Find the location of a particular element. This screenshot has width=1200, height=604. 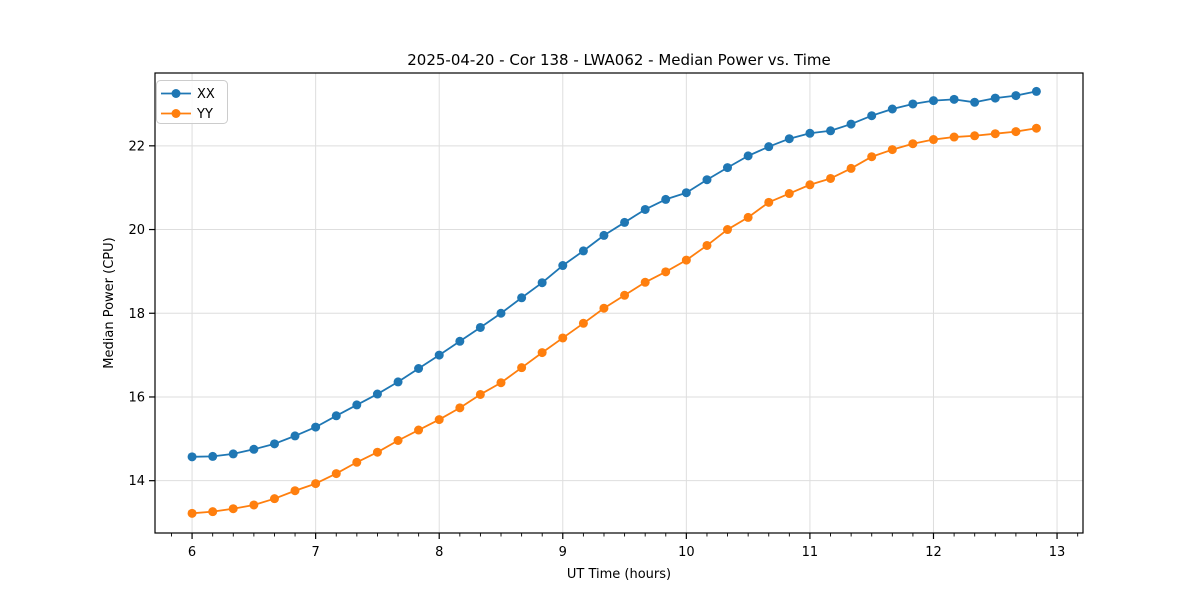

legend: XX YY is located at coordinates (192, 102).